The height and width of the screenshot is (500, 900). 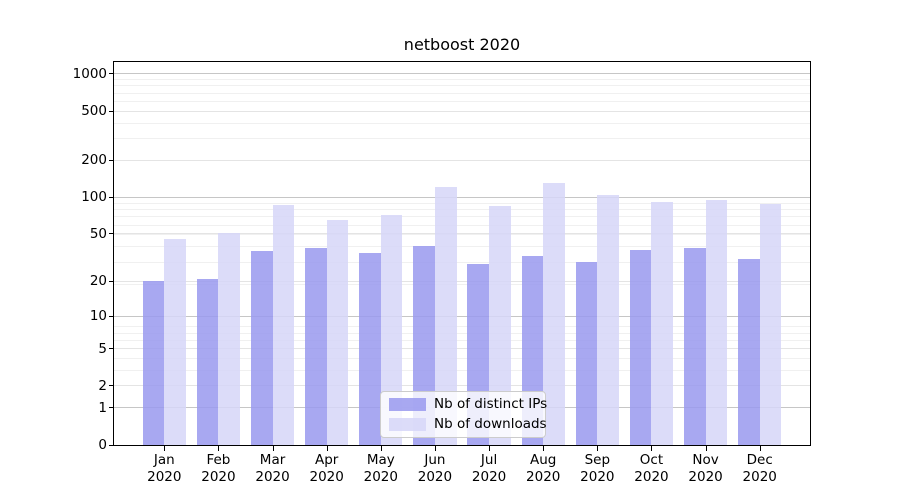 I want to click on chart-title: netboost 2020, so click(x=462, y=44).